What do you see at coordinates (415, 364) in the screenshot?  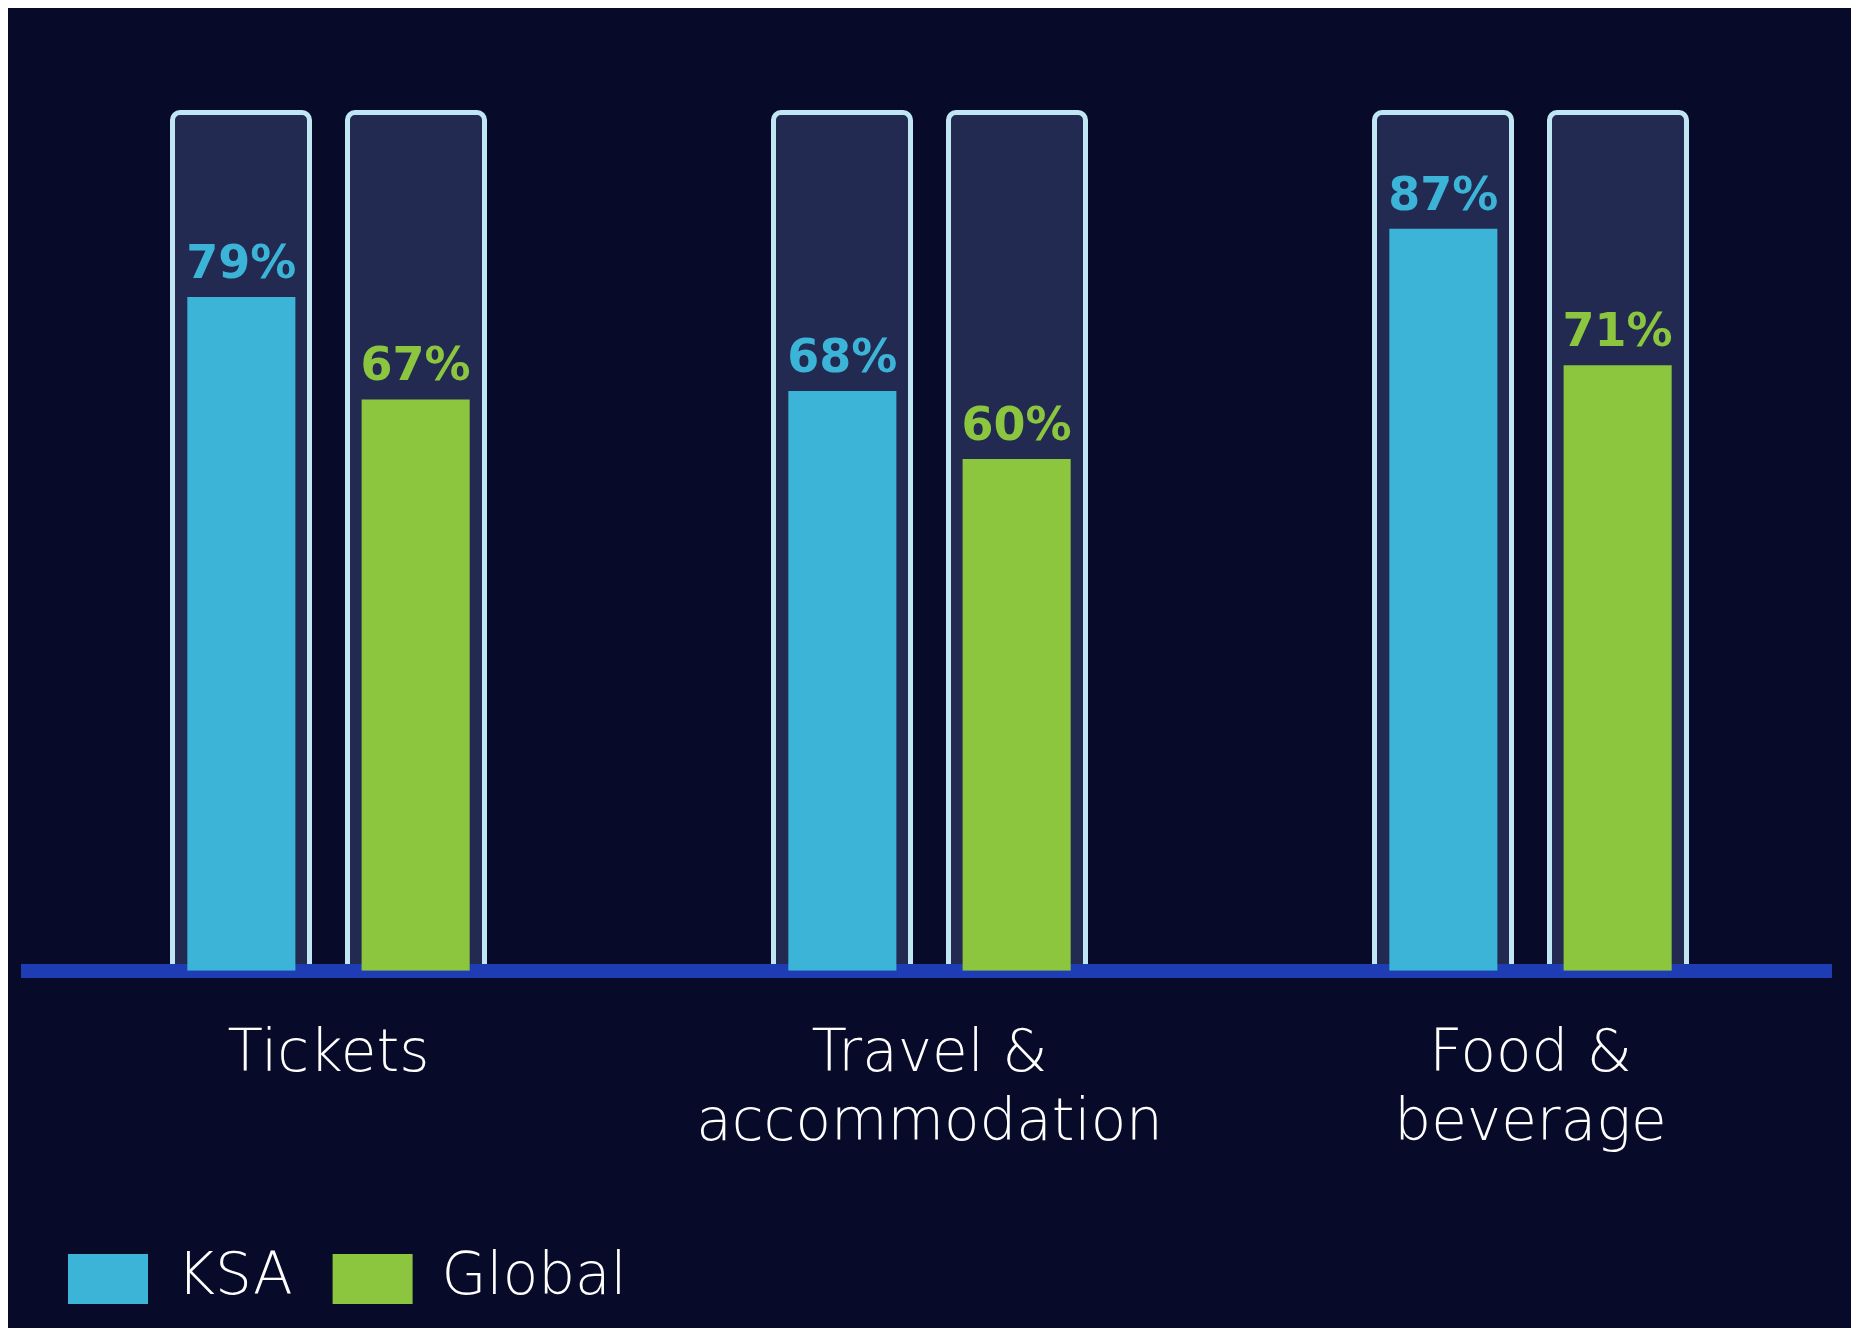 I see `data-label: 67%` at bounding box center [415, 364].